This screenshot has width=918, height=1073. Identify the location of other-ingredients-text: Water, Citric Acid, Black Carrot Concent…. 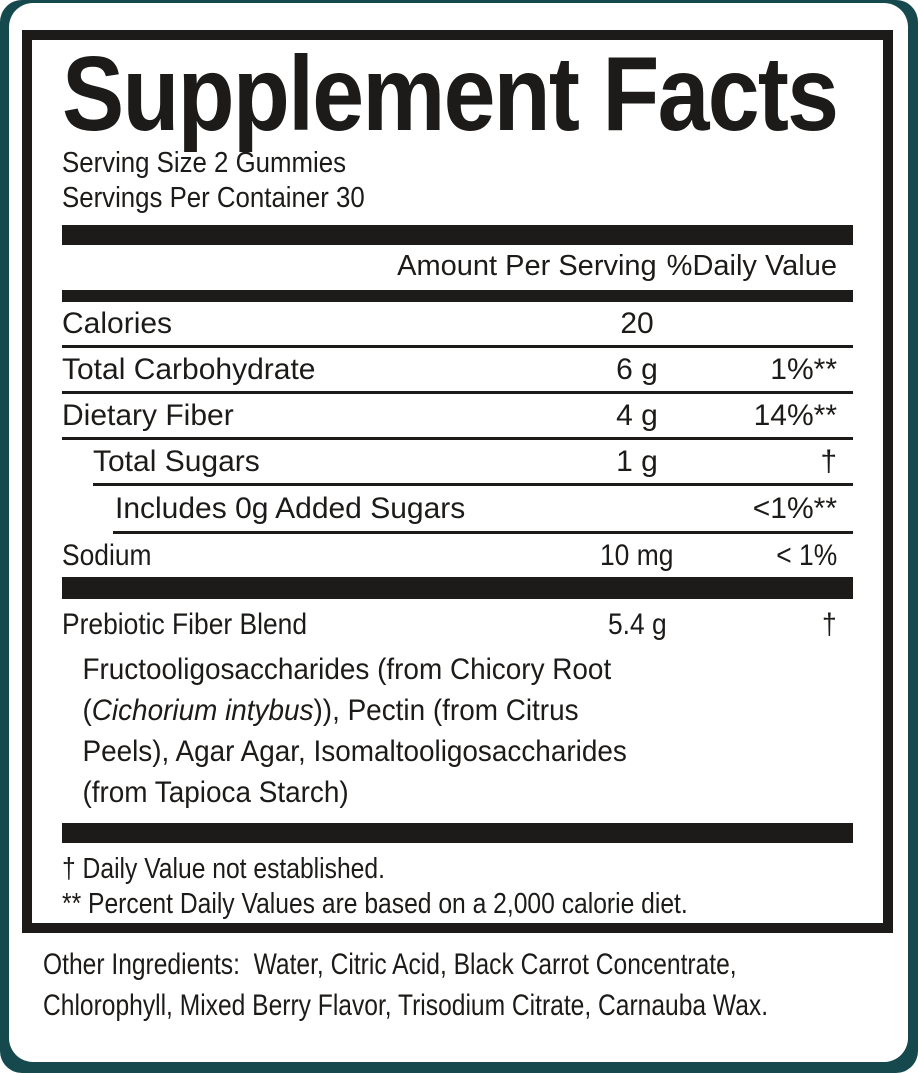
(406, 985).